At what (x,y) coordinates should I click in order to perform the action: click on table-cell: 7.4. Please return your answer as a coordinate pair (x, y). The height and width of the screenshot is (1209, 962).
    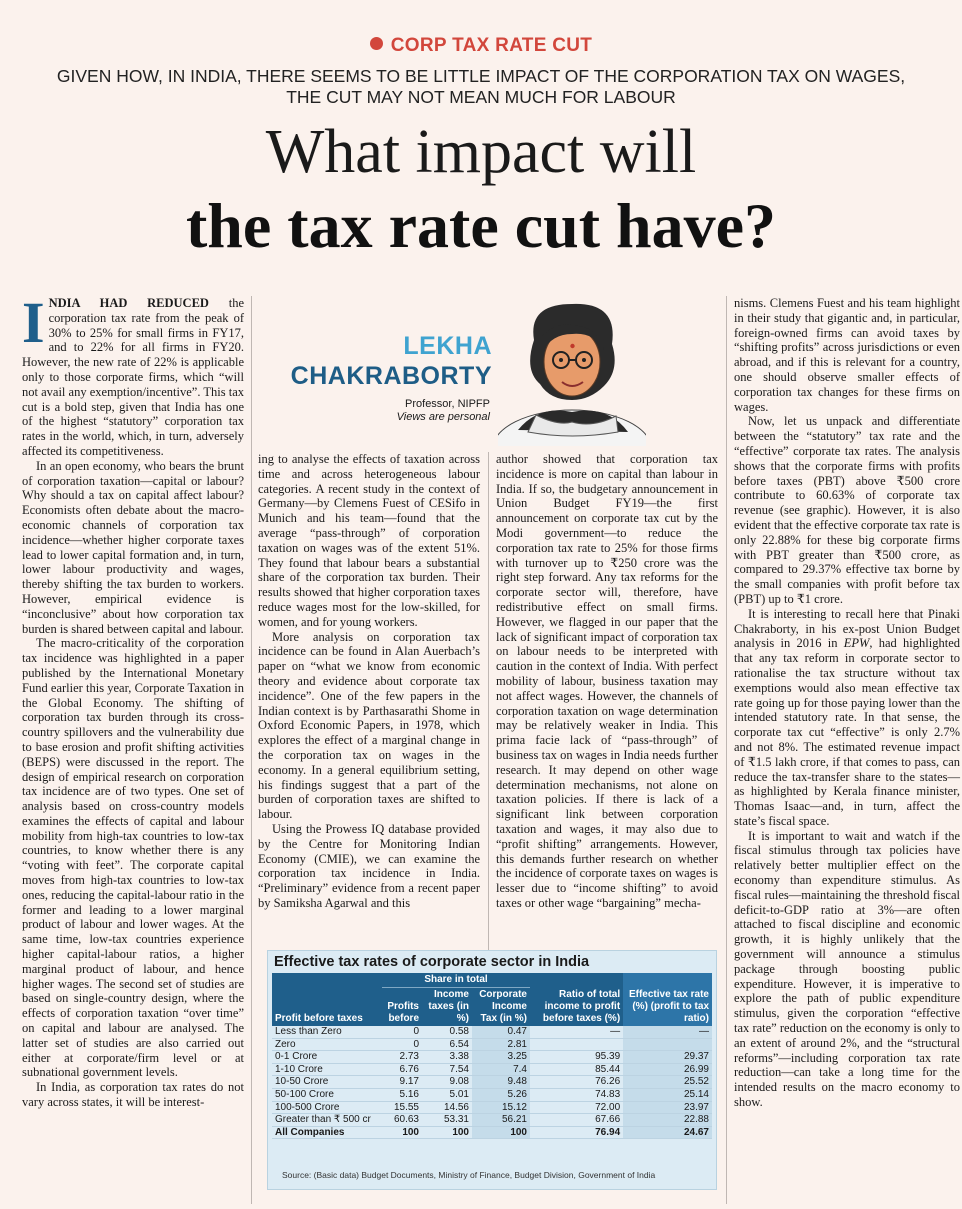
    Looking at the image, I should click on (501, 1070).